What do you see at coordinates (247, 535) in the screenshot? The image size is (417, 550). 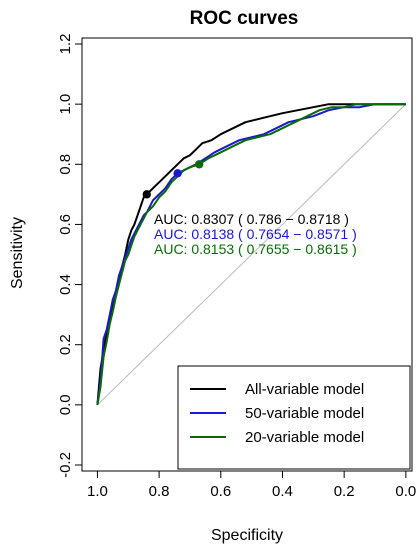 I see `x-axis-label: Specificity` at bounding box center [247, 535].